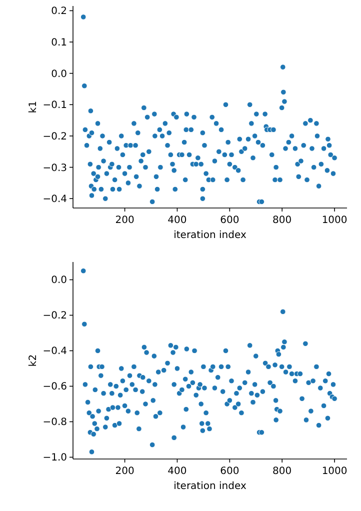  Describe the element at coordinates (33, 107) in the screenshot. I see `y-axis-title: k1` at that location.